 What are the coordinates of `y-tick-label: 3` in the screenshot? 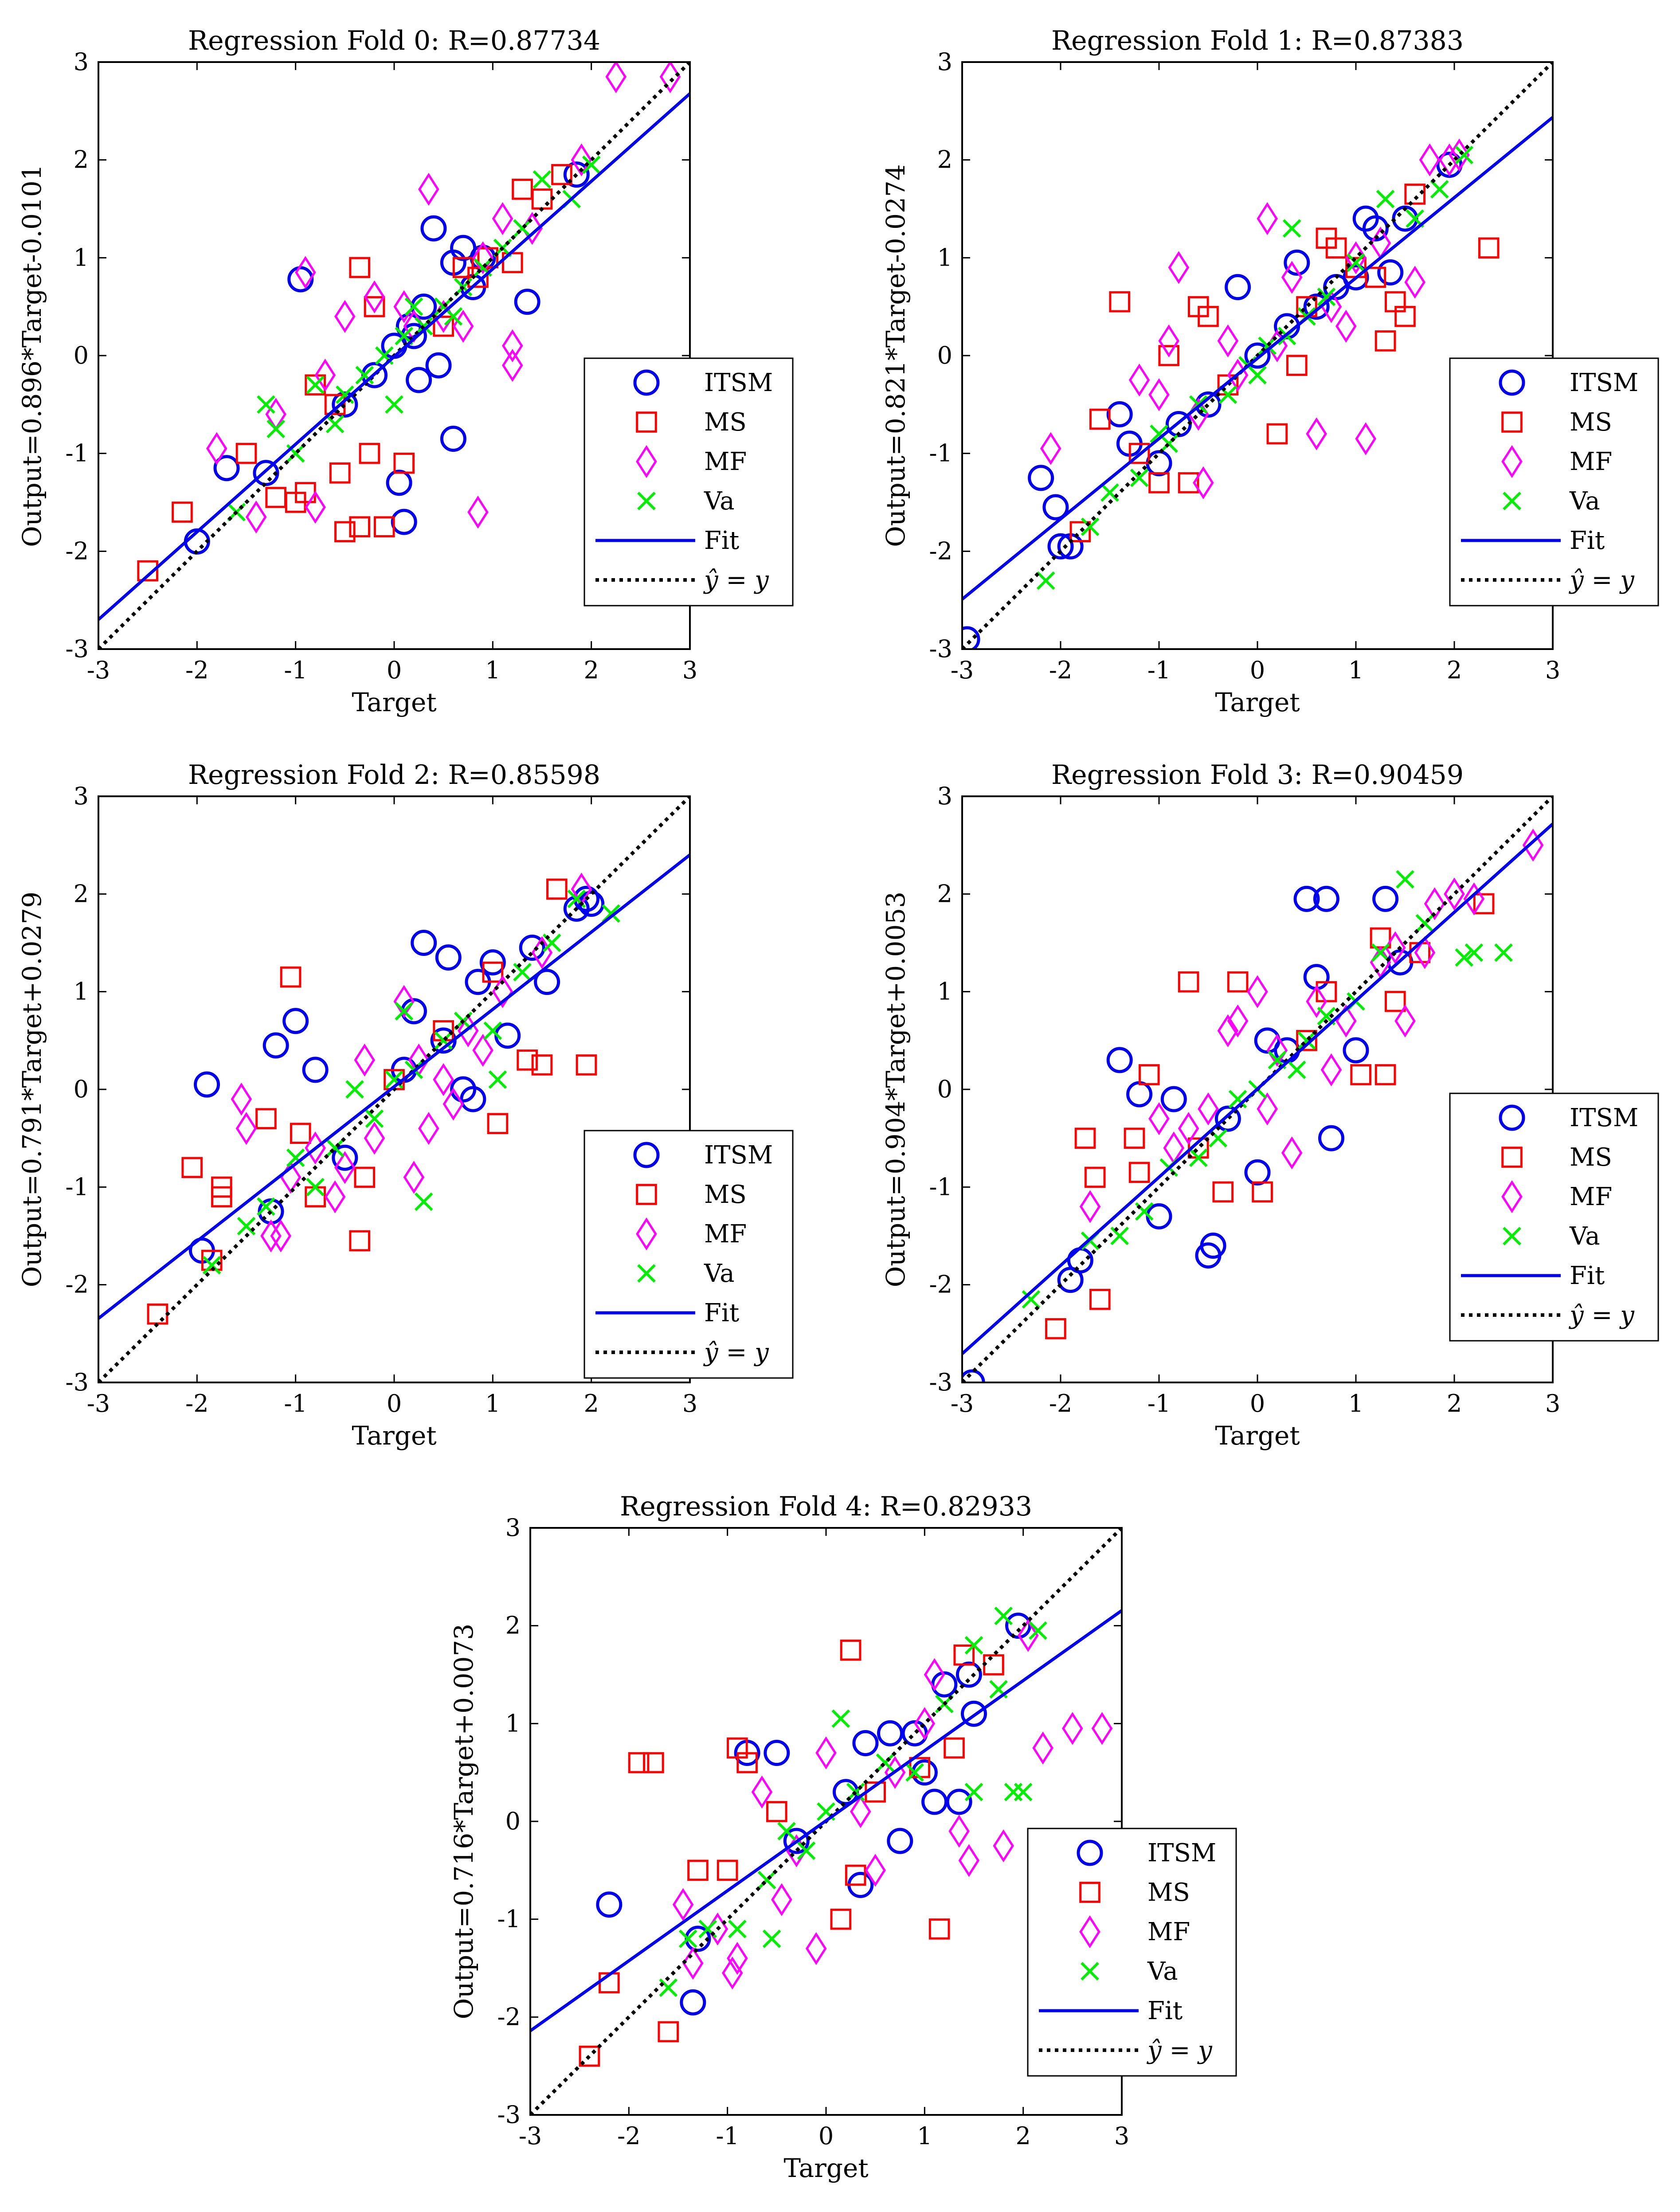 It's located at (513, 1528).